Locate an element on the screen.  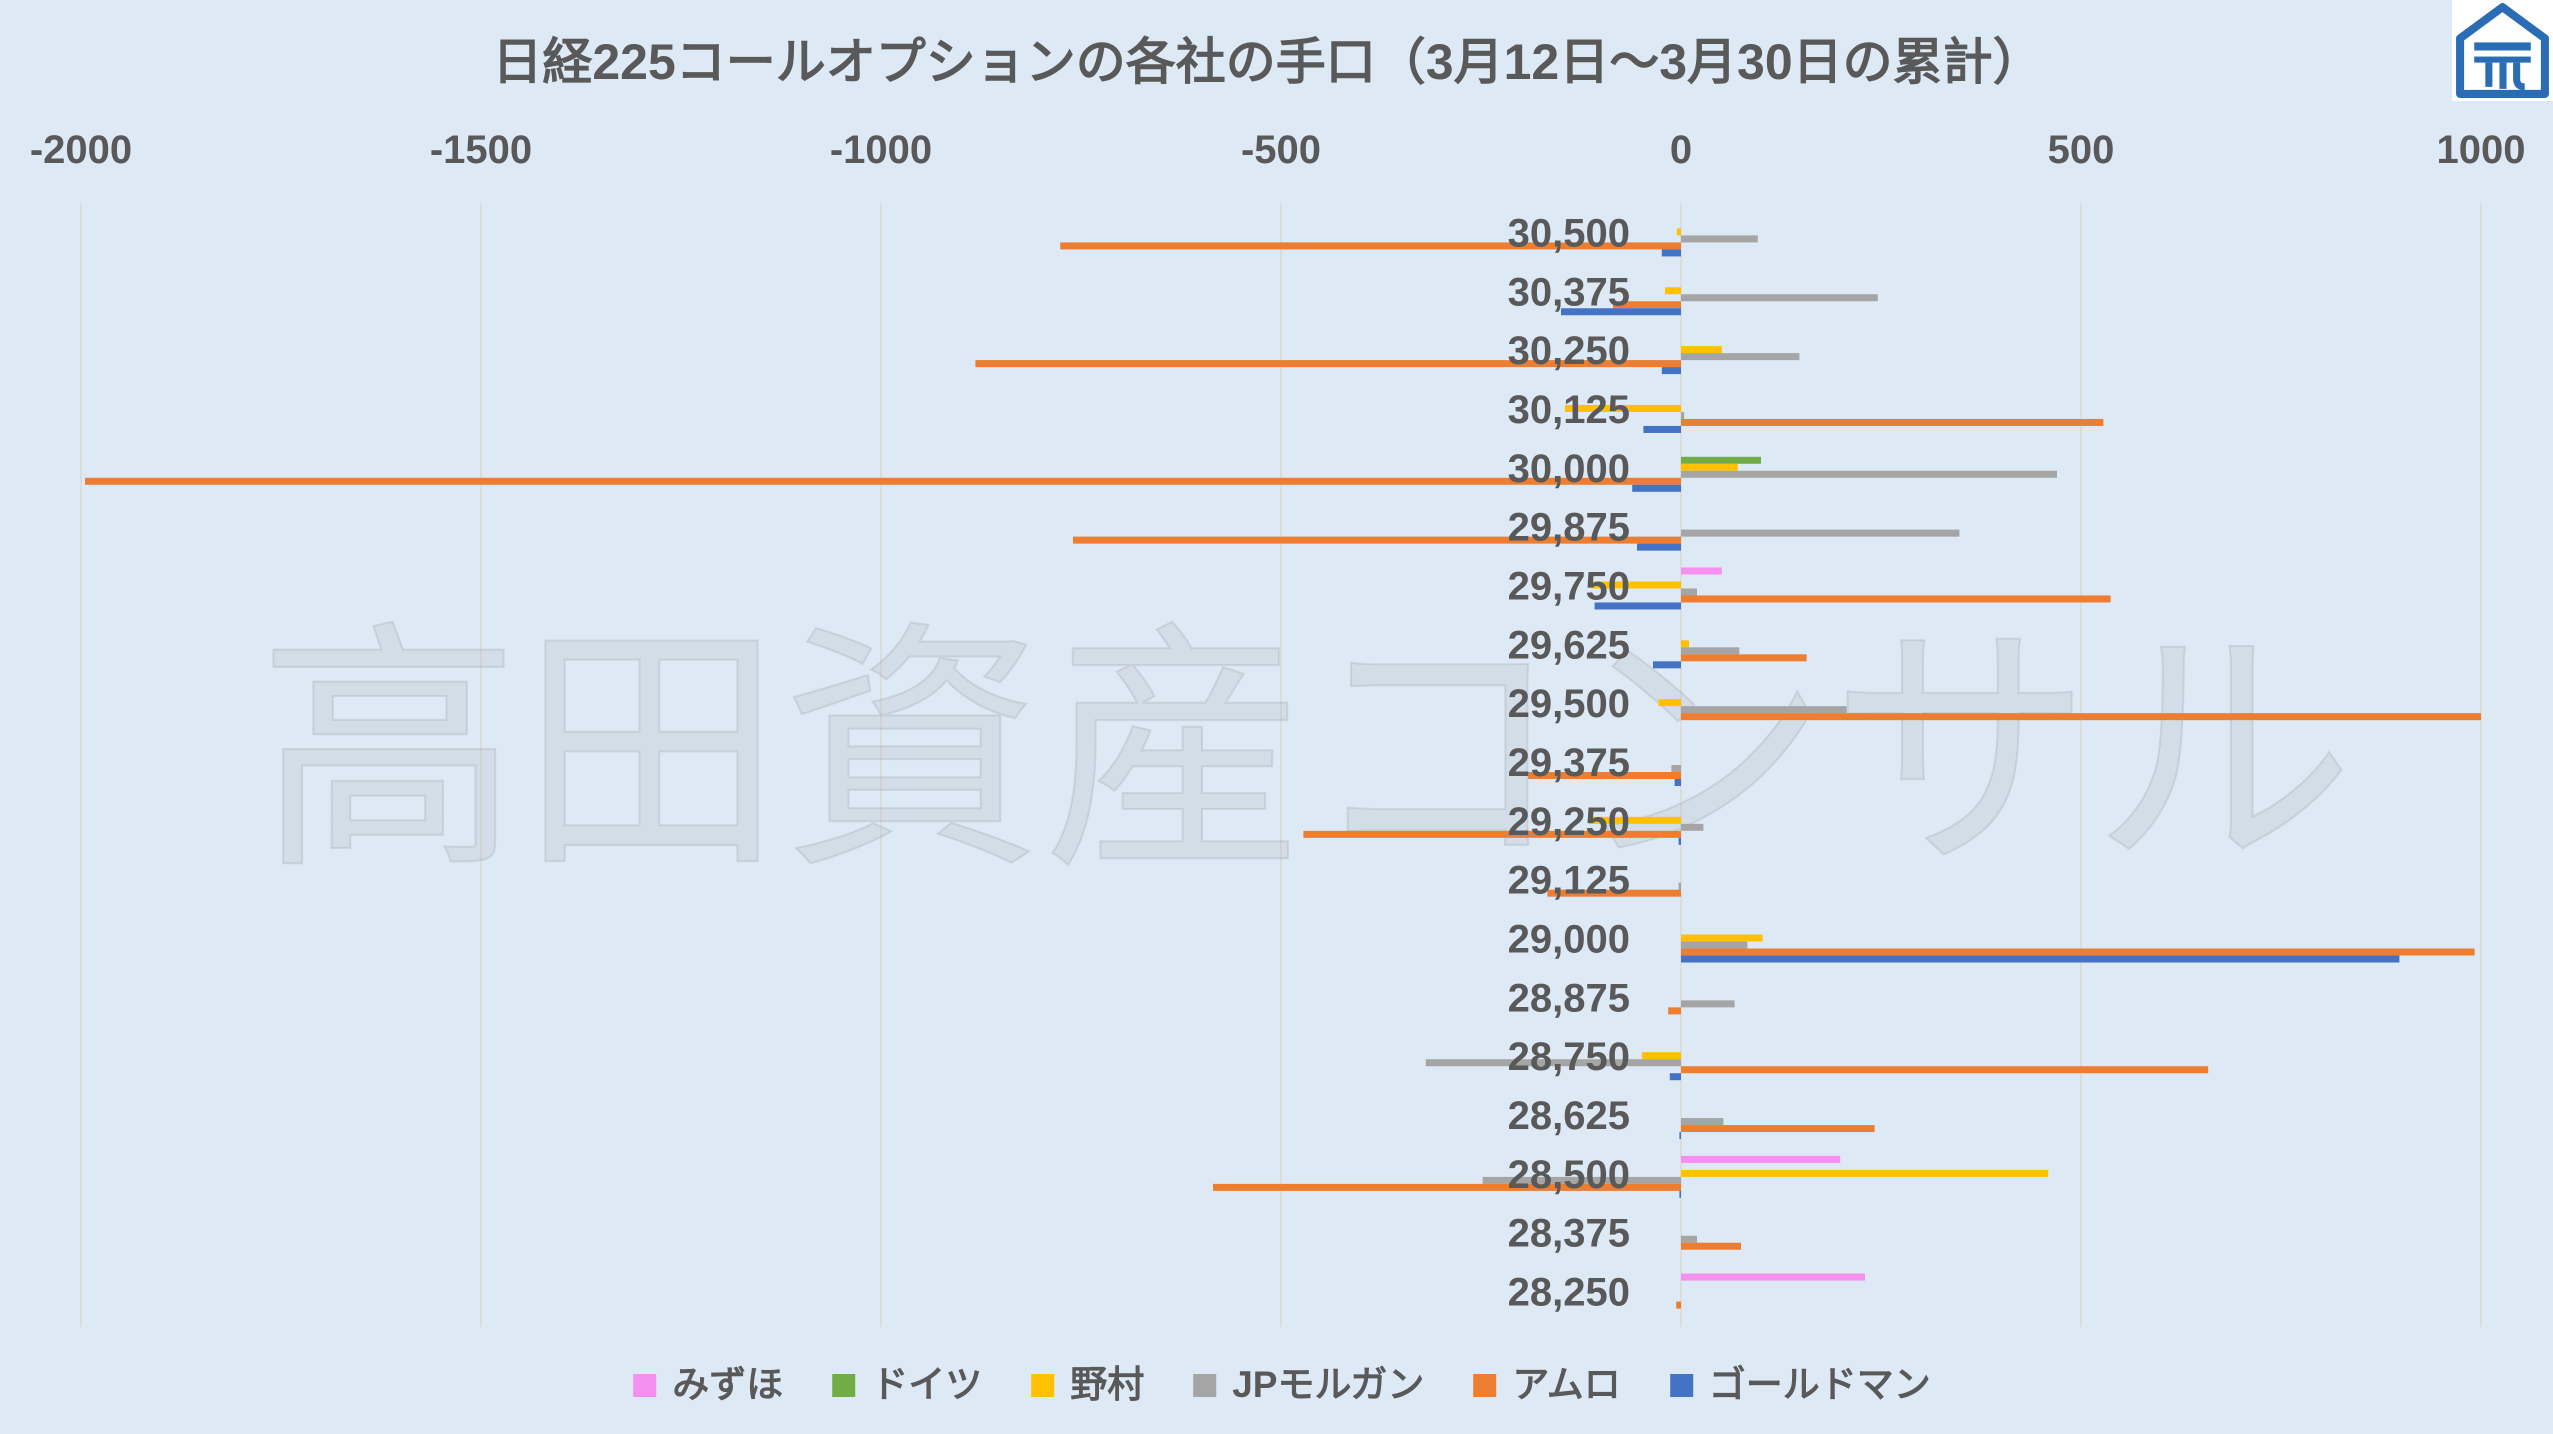
category-label: 29,750 is located at coordinates (1569, 586).